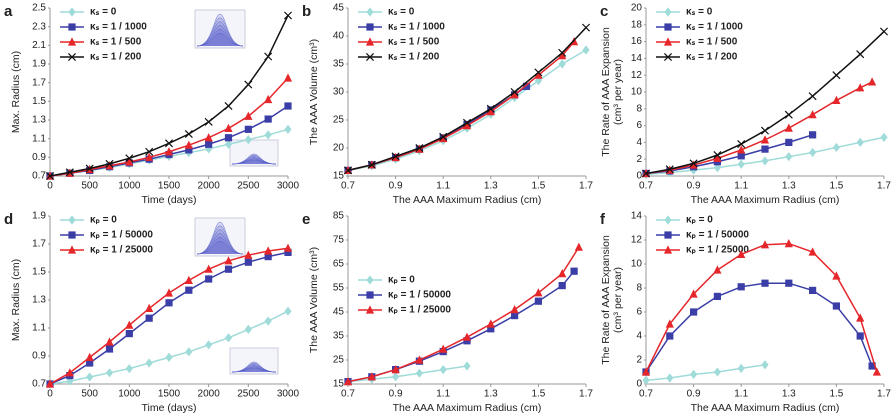 This screenshot has height=417, width=893. What do you see at coordinates (741, 186) in the screenshot?
I see `x-tick-label: 1.1` at bounding box center [741, 186].